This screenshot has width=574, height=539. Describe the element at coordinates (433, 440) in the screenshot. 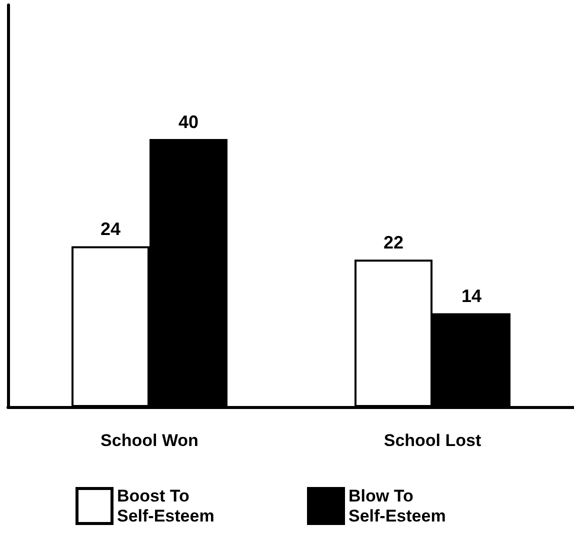

I see `x-tick-label: School Lost` at that location.